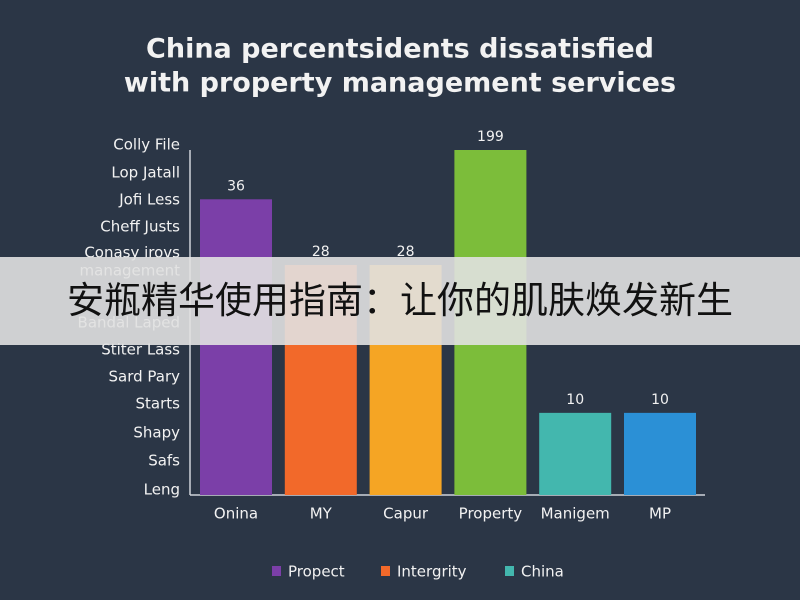 This screenshot has height=600, width=800. What do you see at coordinates (158, 404) in the screenshot?
I see `y-label: Starts` at bounding box center [158, 404].